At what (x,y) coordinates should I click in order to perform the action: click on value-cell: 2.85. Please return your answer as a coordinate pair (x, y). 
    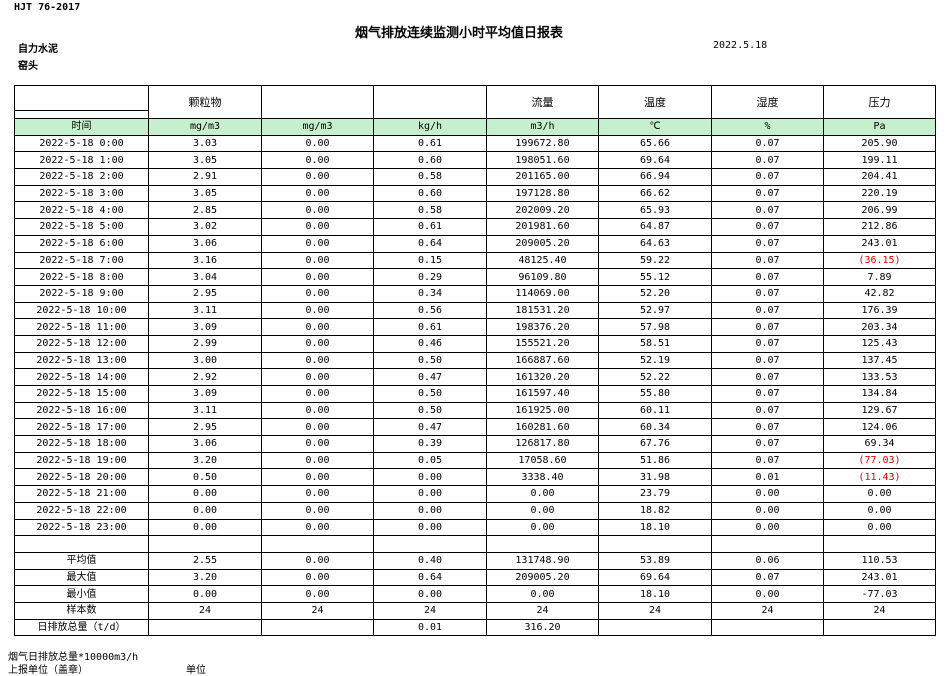
    Looking at the image, I should click on (205, 210).